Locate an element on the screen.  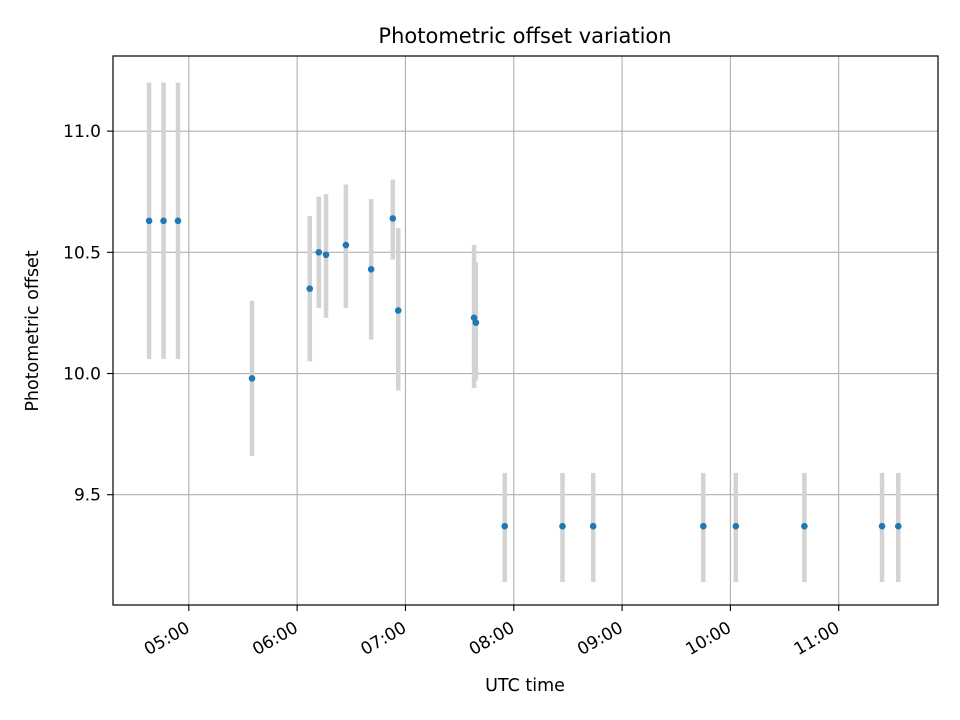
y-tick-label: 10.5 is located at coordinates (82, 253).